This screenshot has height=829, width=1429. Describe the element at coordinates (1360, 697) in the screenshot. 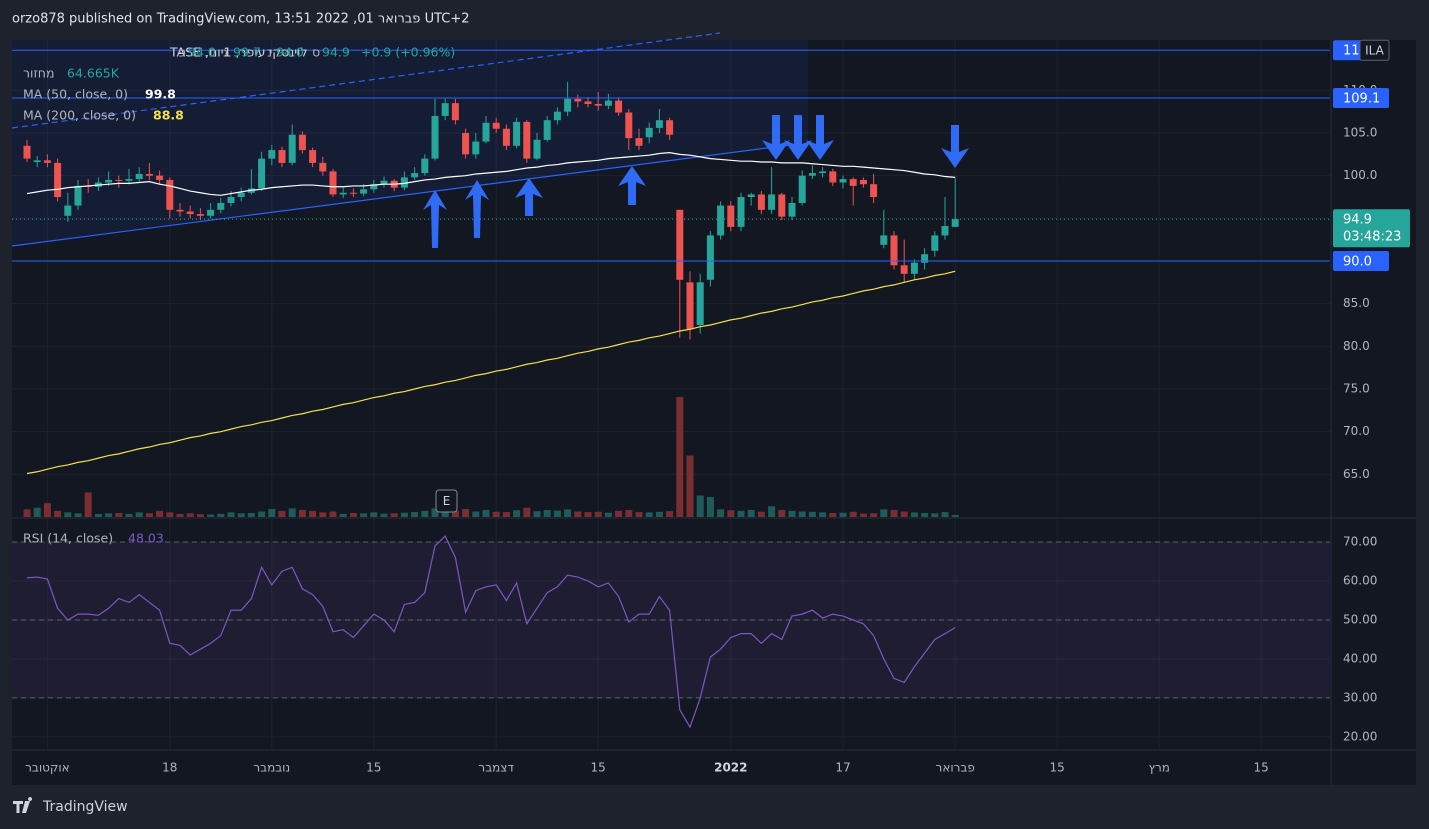

I see `y-tick-label: 30.00` at that location.